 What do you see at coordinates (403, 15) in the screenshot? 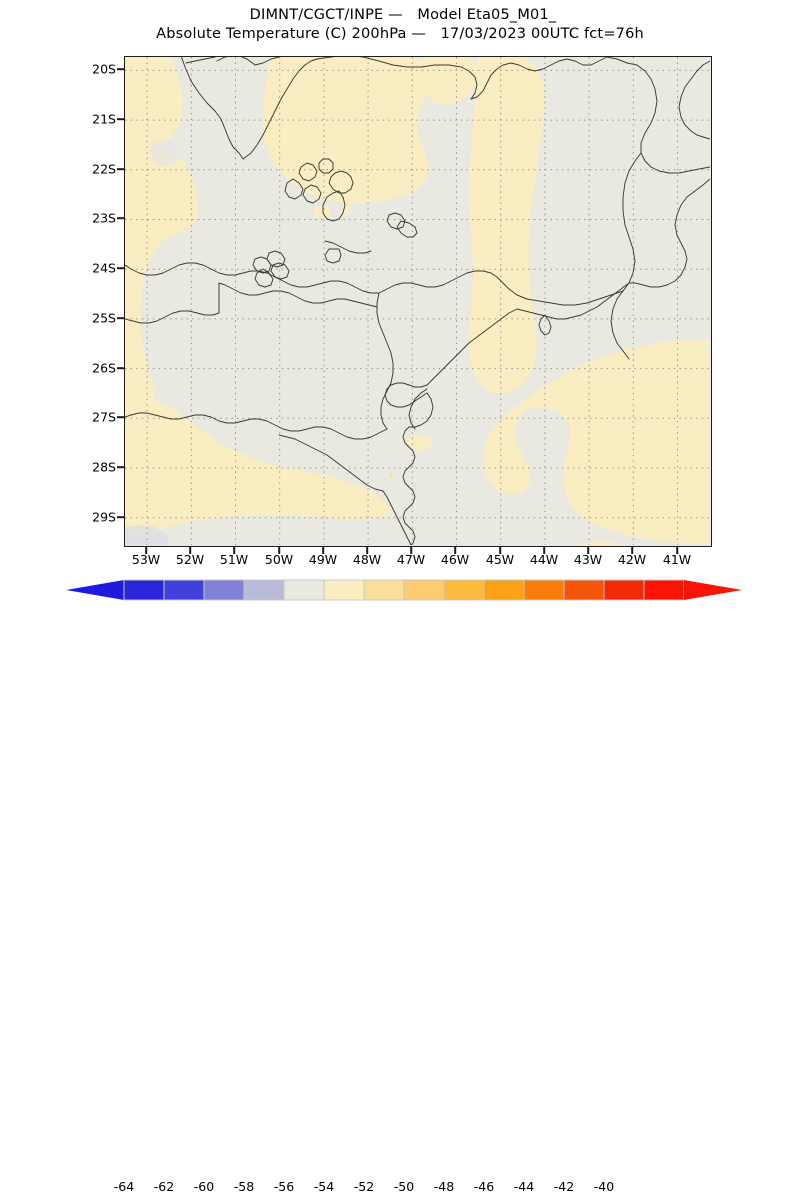
I see `title-line-1: DIMNT/CGCT/INPE — Model Eta05_M01_` at bounding box center [403, 15].